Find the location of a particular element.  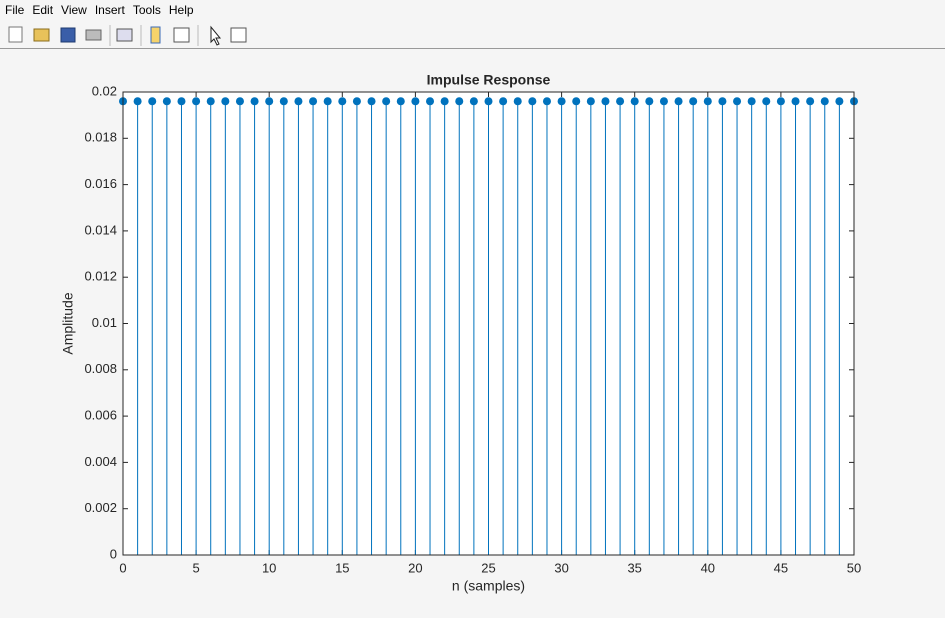

y-tick-label: 0.018 is located at coordinates (100, 137).